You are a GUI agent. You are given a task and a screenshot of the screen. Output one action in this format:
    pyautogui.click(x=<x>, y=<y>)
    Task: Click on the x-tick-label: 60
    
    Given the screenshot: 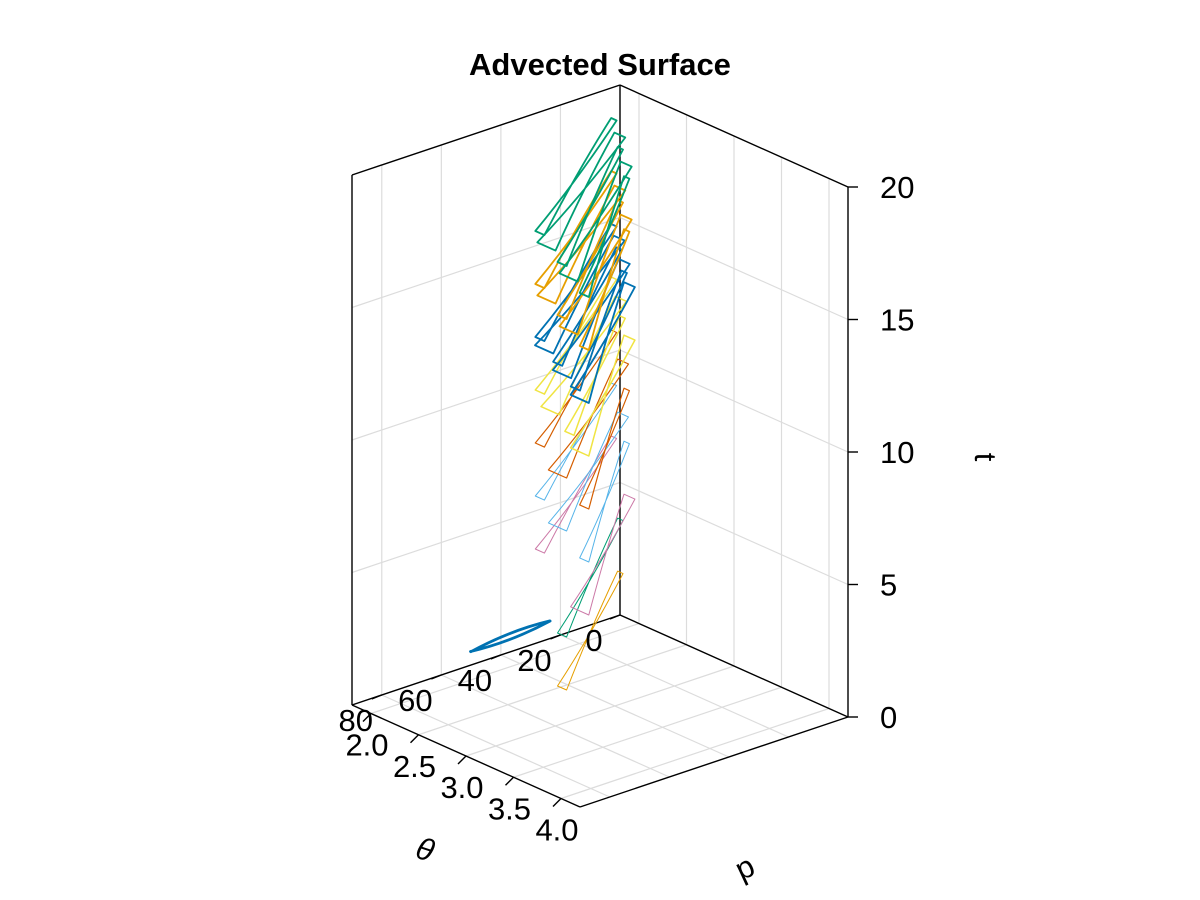 What is the action you would take?
    pyautogui.click(x=415, y=700)
    